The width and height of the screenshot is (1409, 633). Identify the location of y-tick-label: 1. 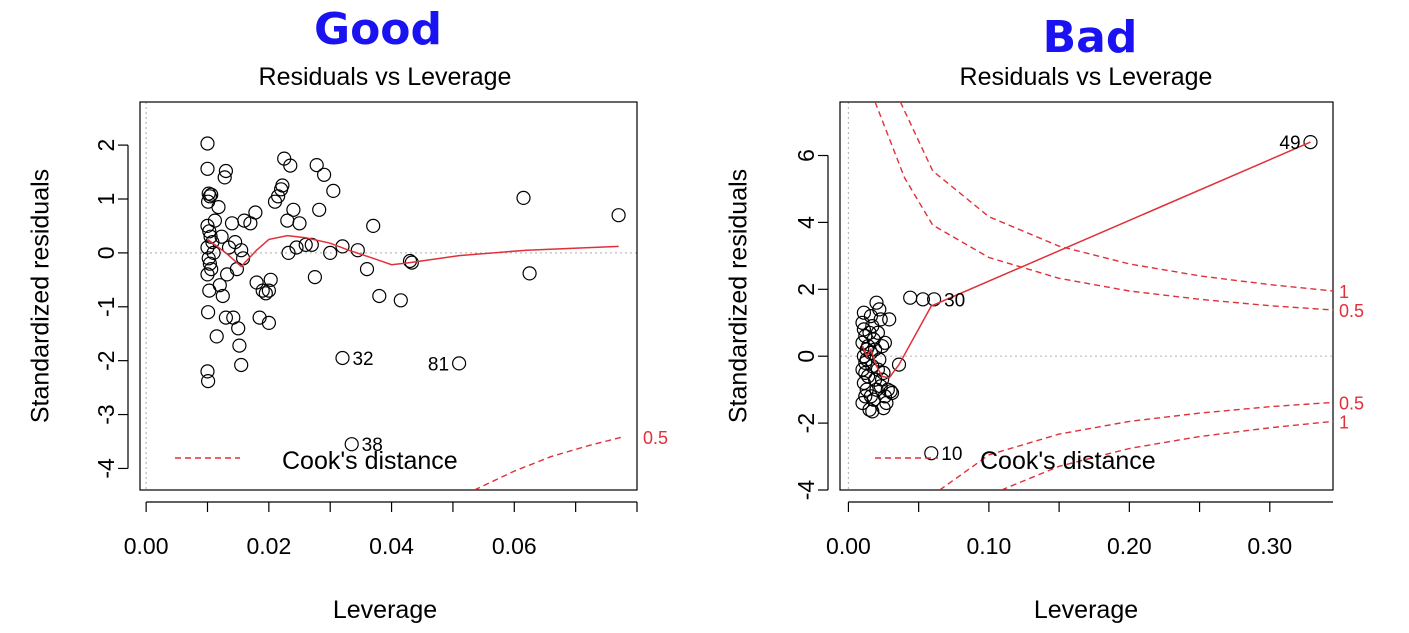
(106, 199).